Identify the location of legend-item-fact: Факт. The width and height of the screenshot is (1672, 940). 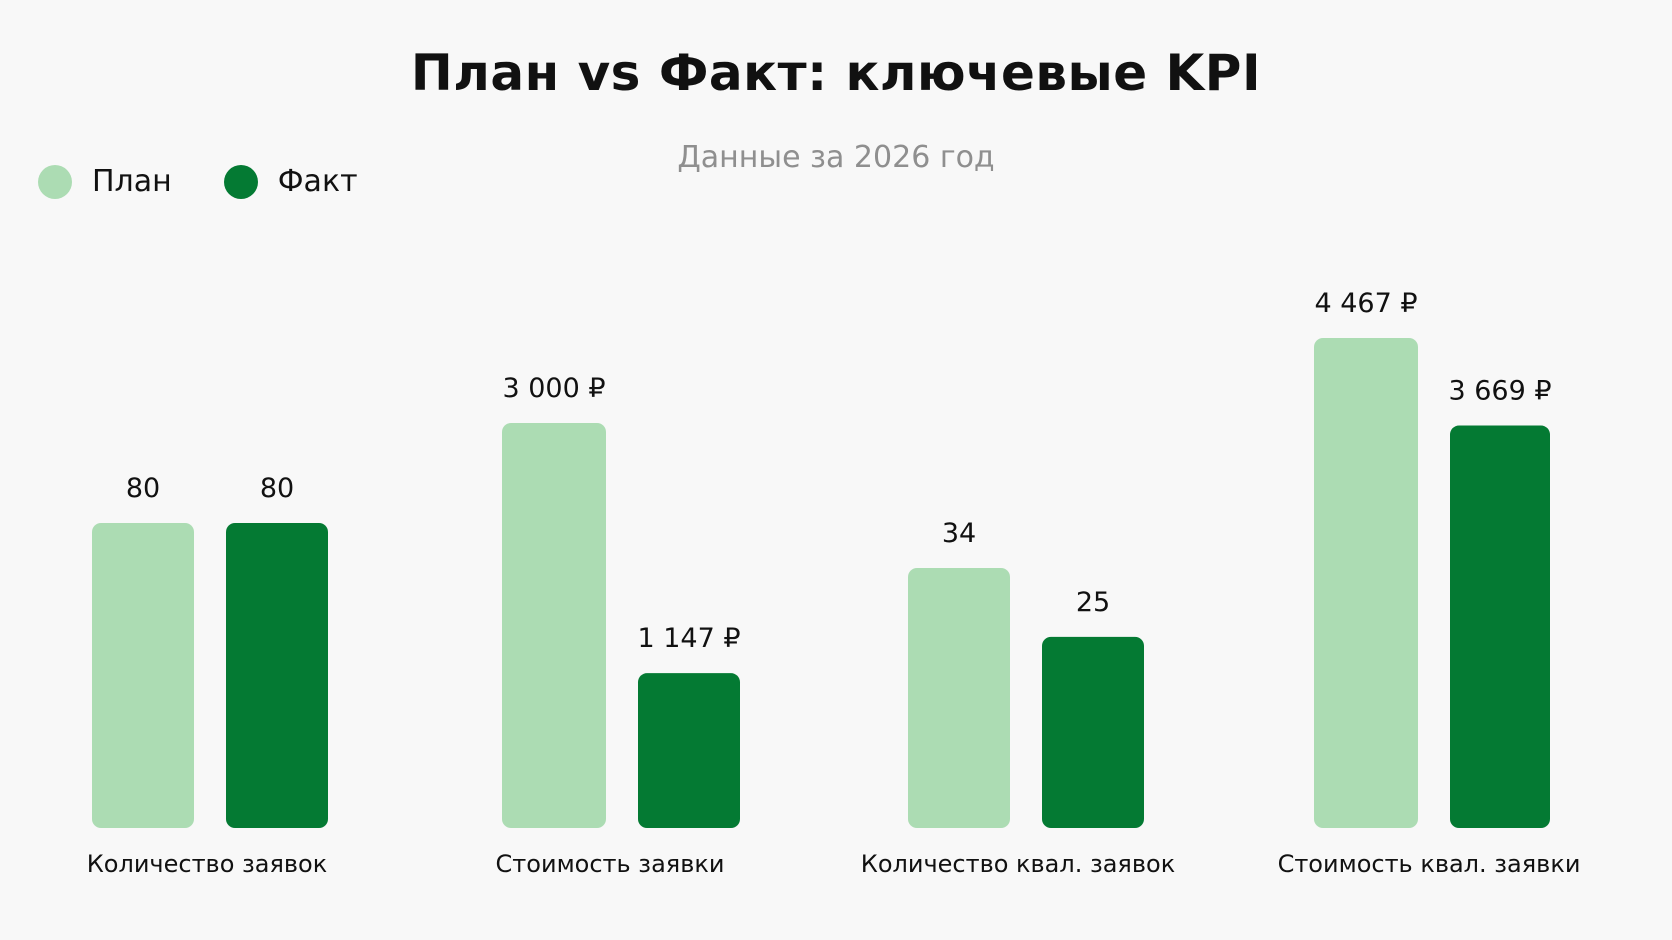
(290, 181).